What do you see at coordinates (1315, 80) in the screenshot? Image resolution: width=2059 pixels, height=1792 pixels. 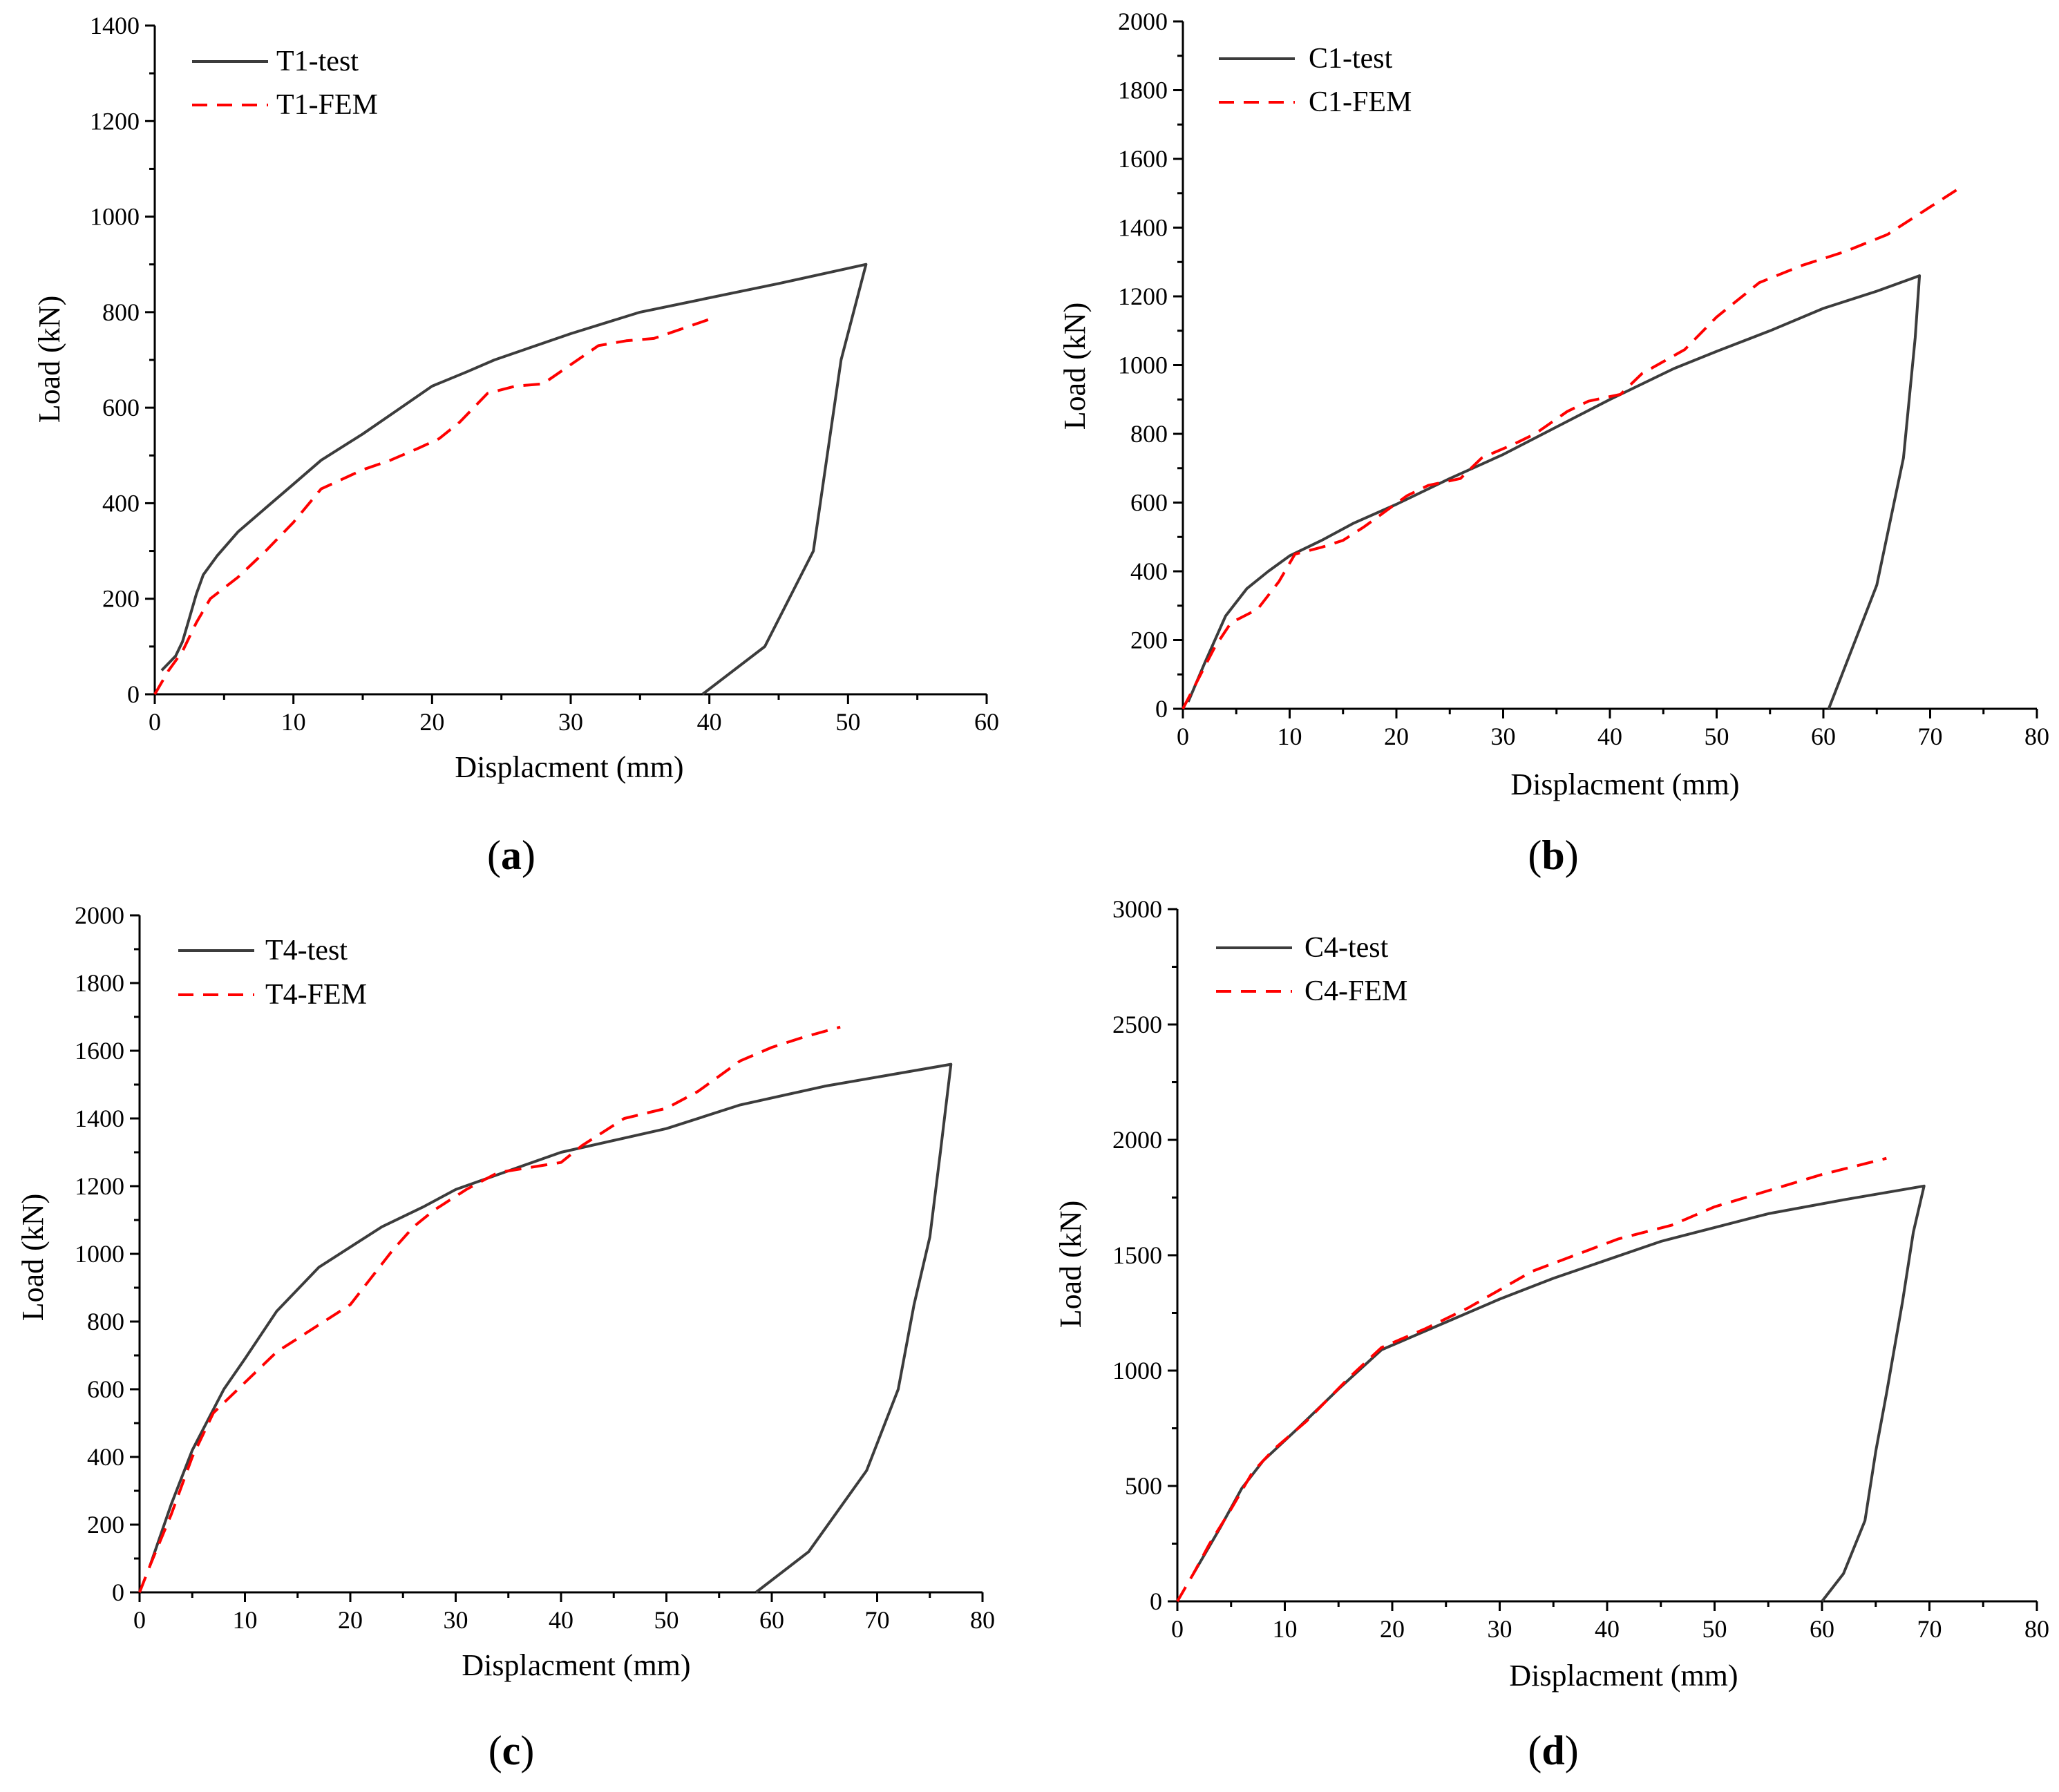 I see `legend: C1-test C1-FEM` at bounding box center [1315, 80].